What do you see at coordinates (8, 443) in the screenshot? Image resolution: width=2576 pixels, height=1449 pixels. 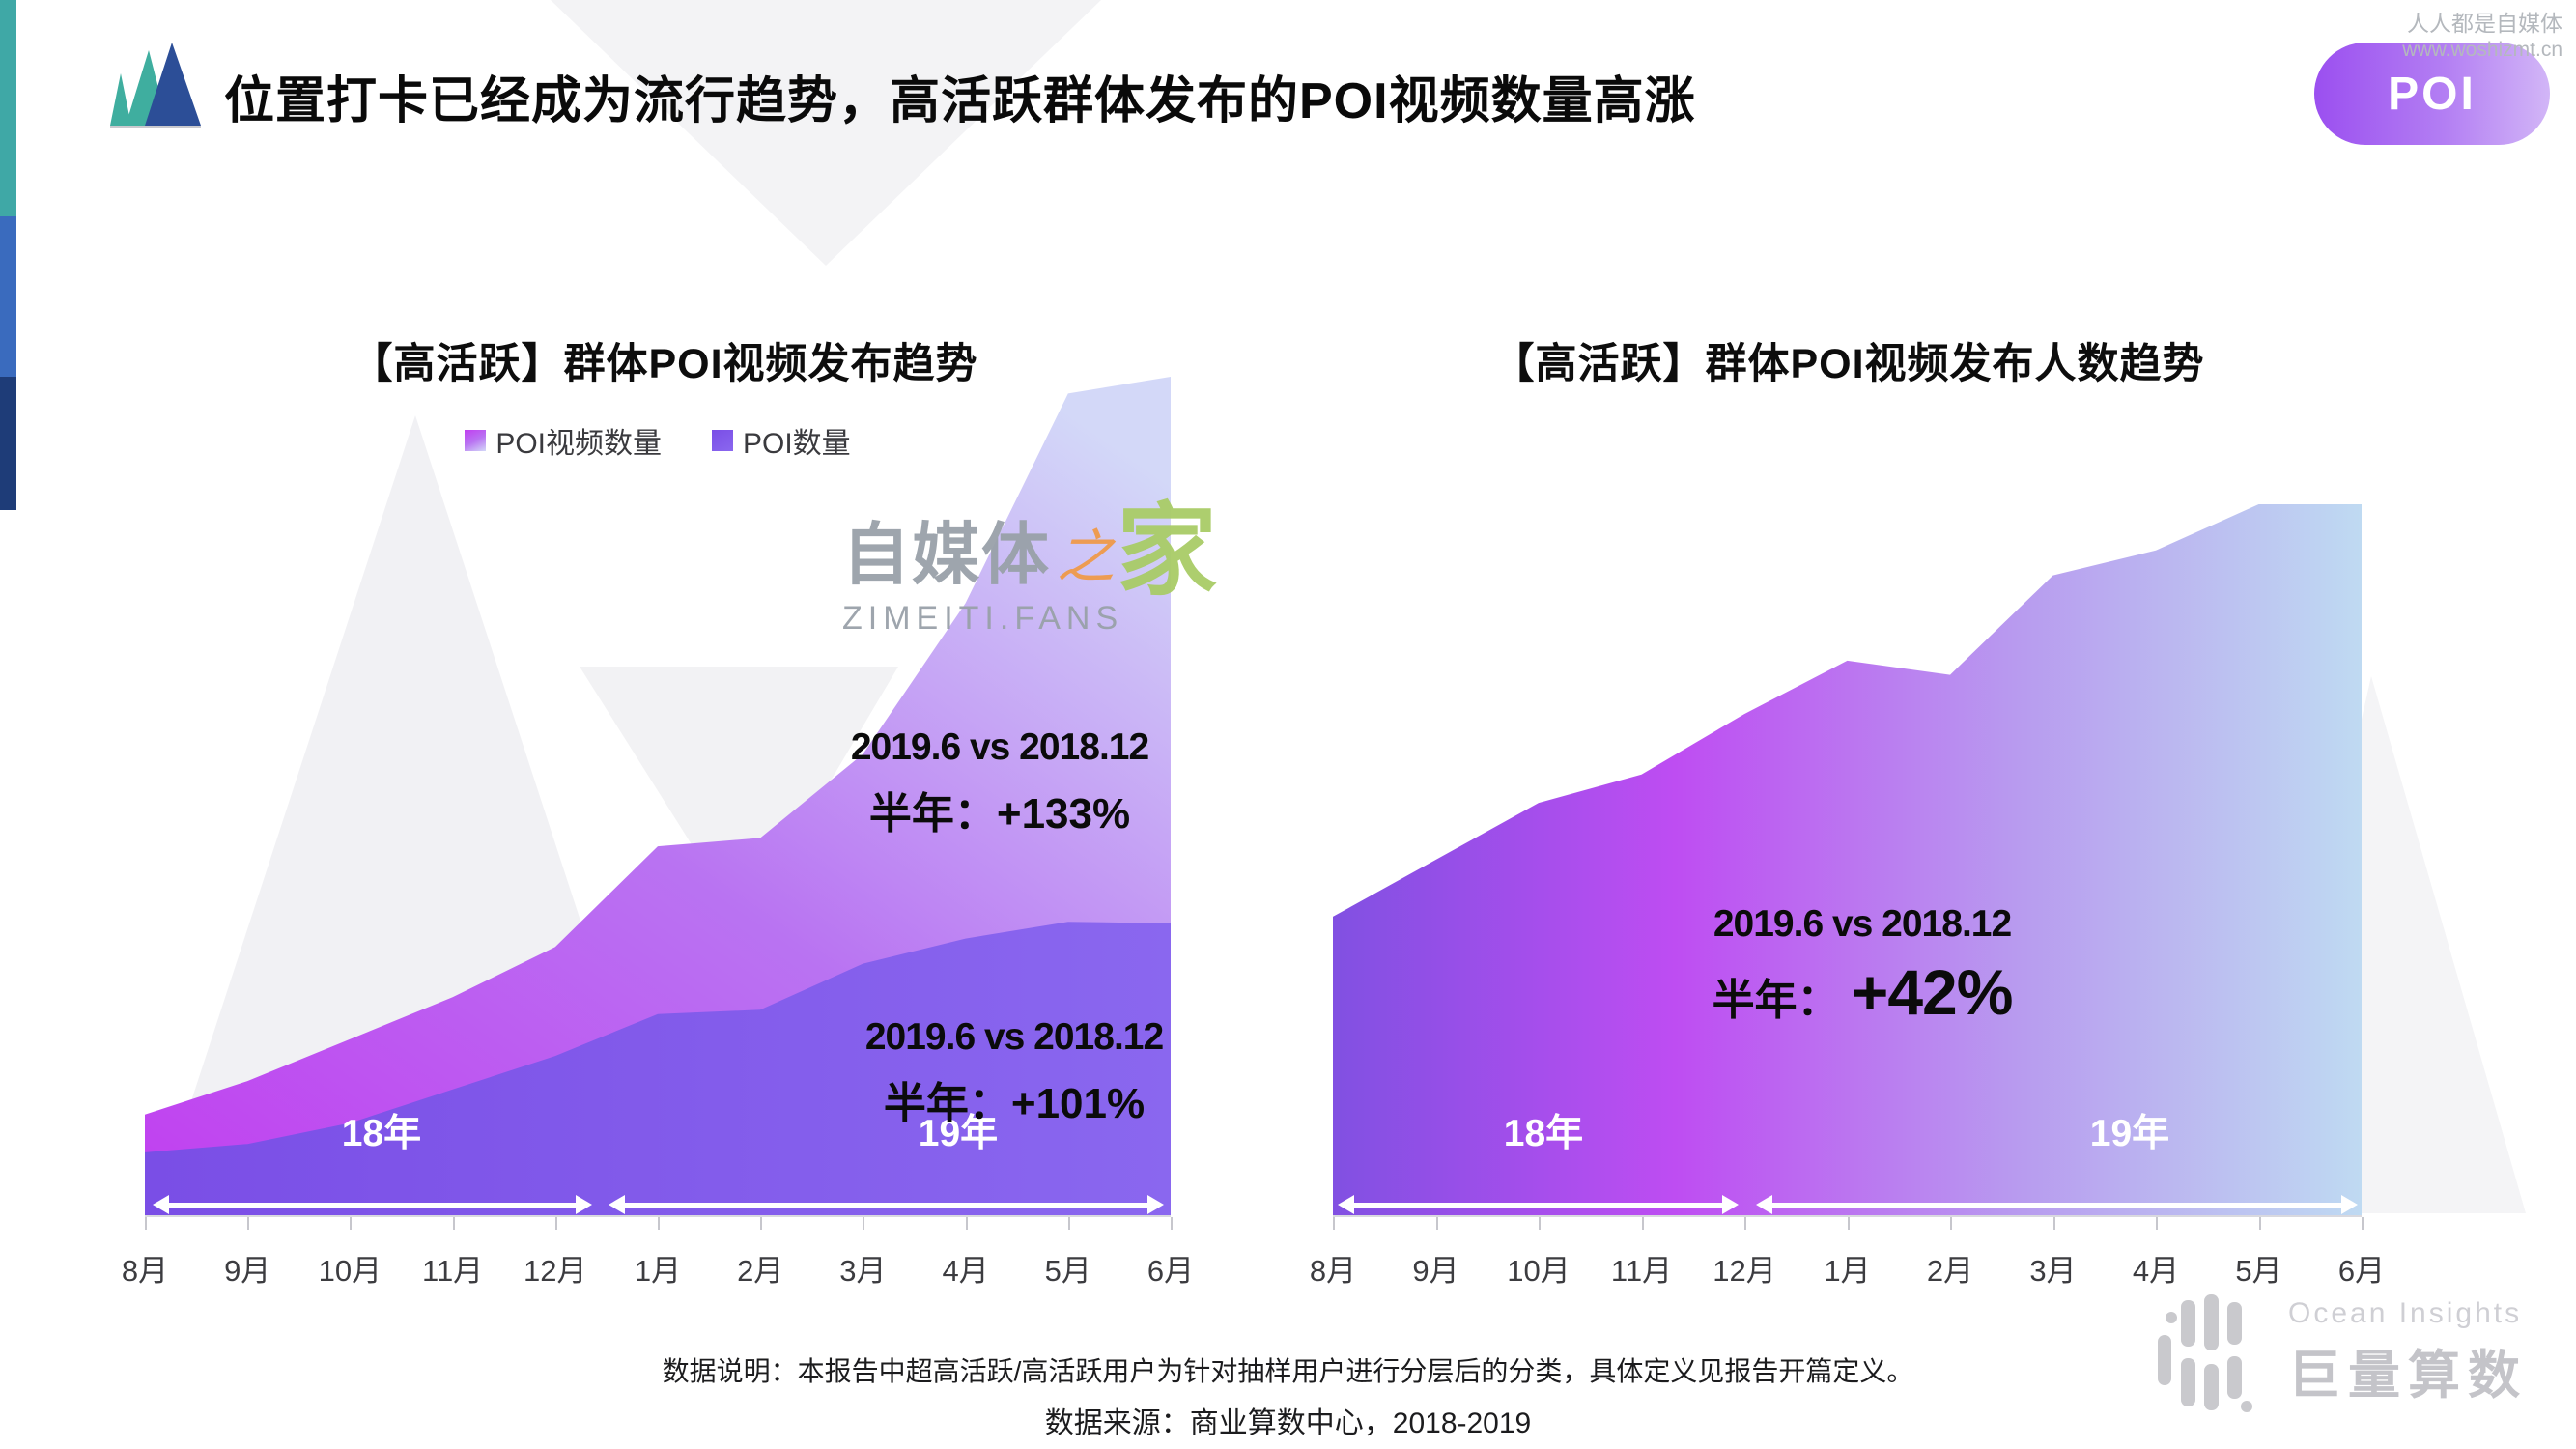 I see `left-edge-accent-navy` at bounding box center [8, 443].